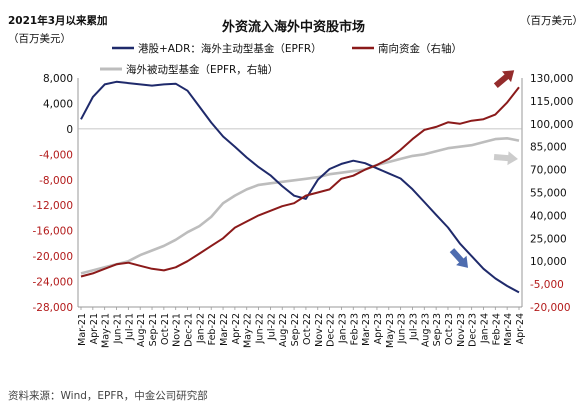 The height and width of the screenshot is (407, 587). I want to click on x-axis-tick-label: Sep-23, so click(437, 329).